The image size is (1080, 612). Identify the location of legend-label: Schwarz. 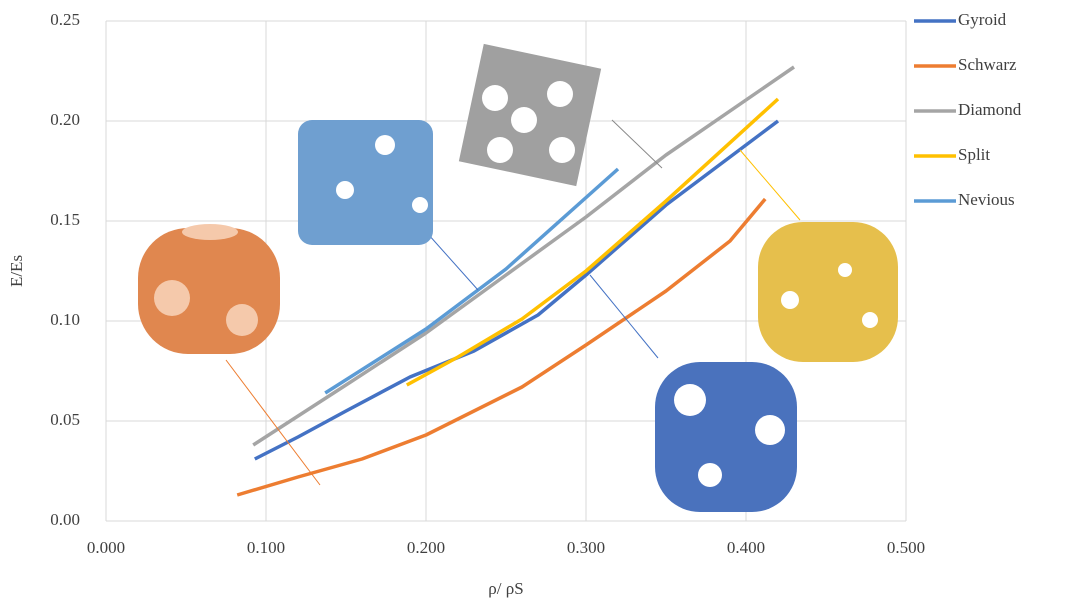
(987, 64).